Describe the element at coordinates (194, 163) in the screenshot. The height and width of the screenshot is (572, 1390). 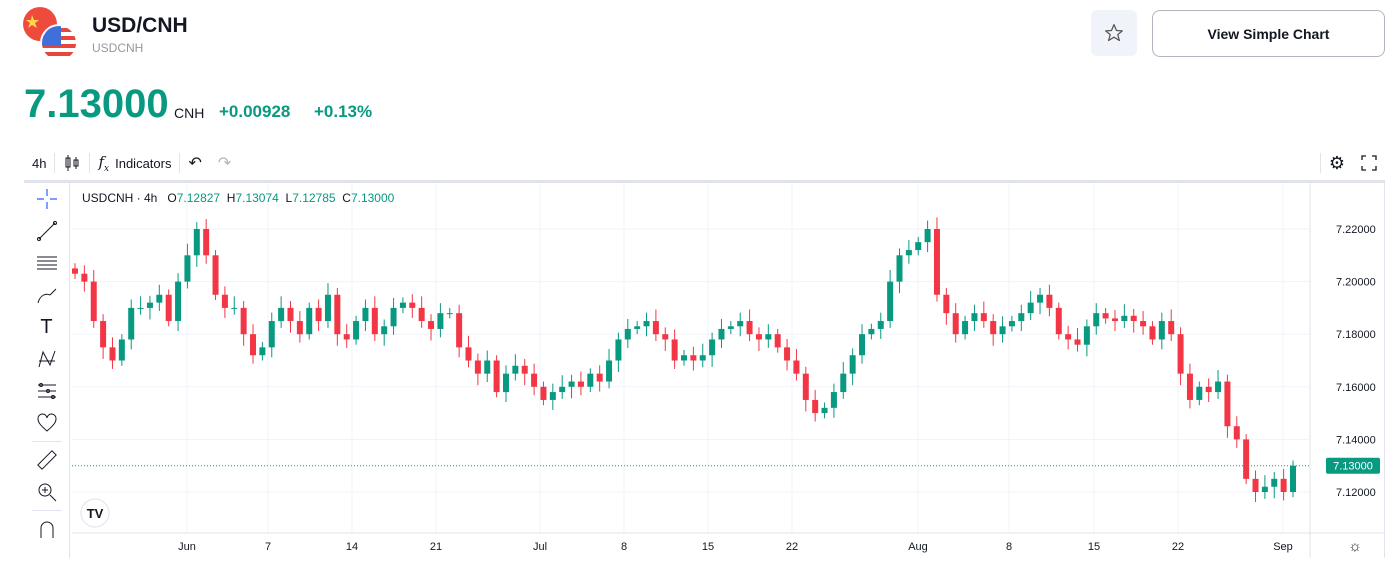
I see `undo-button: ↶` at that location.